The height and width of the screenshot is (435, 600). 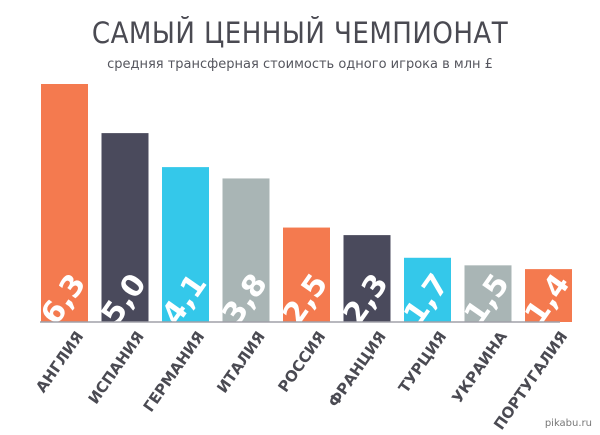 I want to click on category-label-7: ТУРЦИЯ, so click(x=422, y=362).